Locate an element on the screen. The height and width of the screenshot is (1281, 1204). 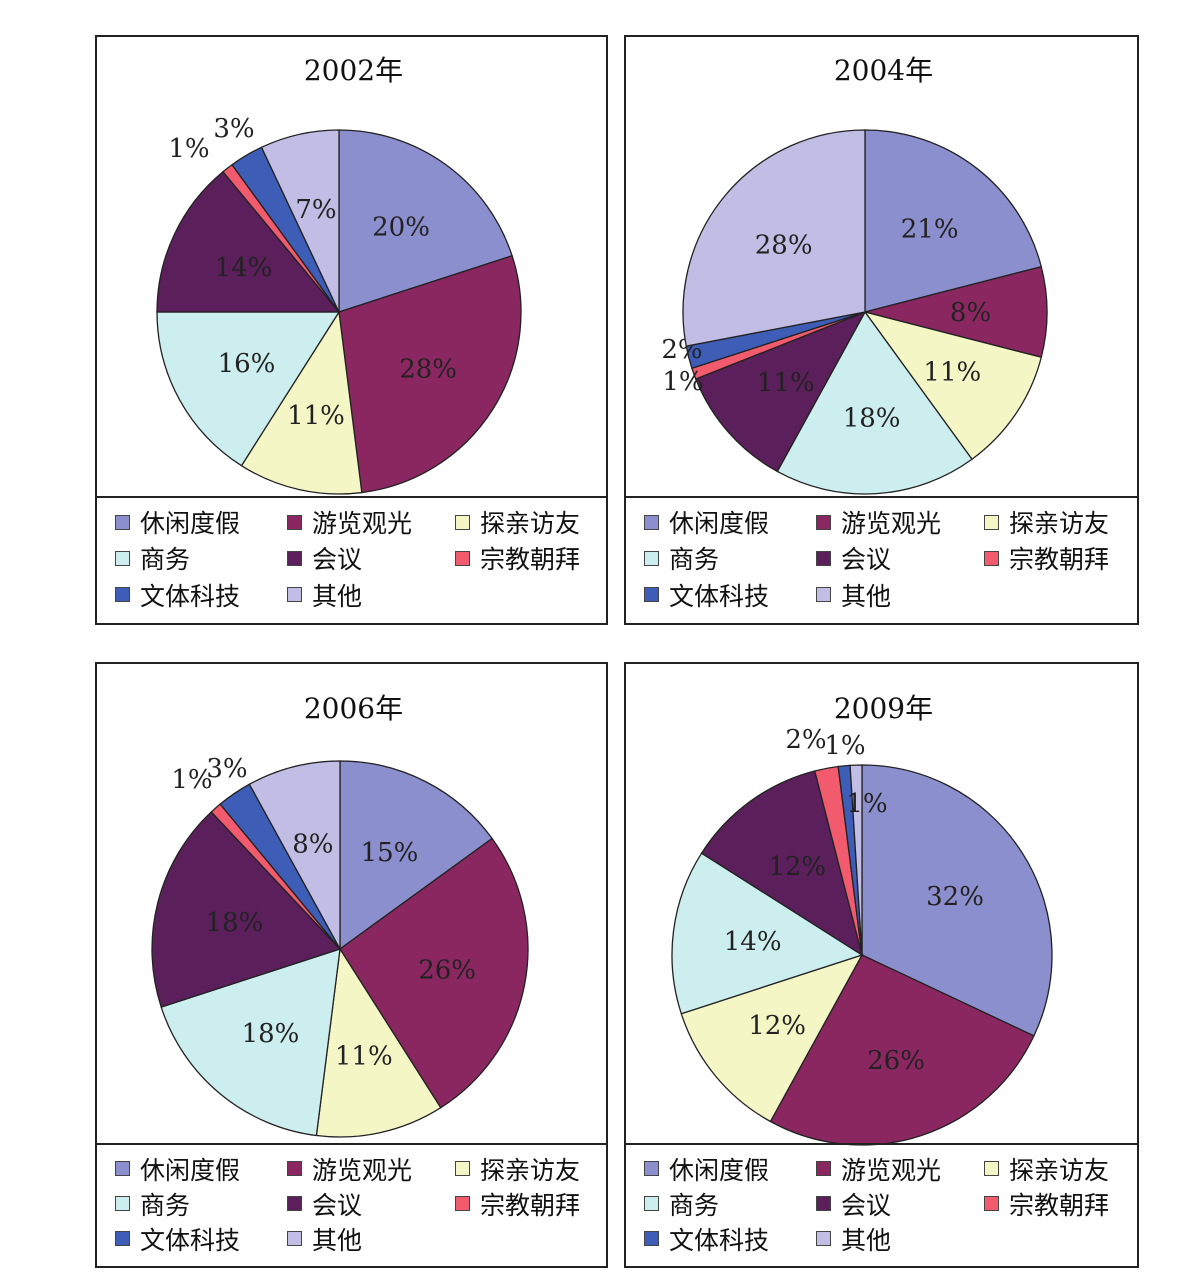
slice-label-1: 20% is located at coordinates (401, 228).